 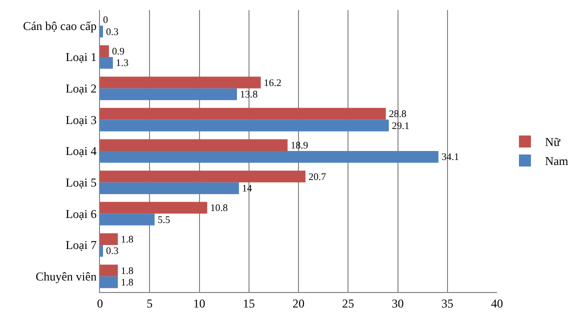 What do you see at coordinates (401, 126) in the screenshot?
I see `data-label: 29.1` at bounding box center [401, 126].